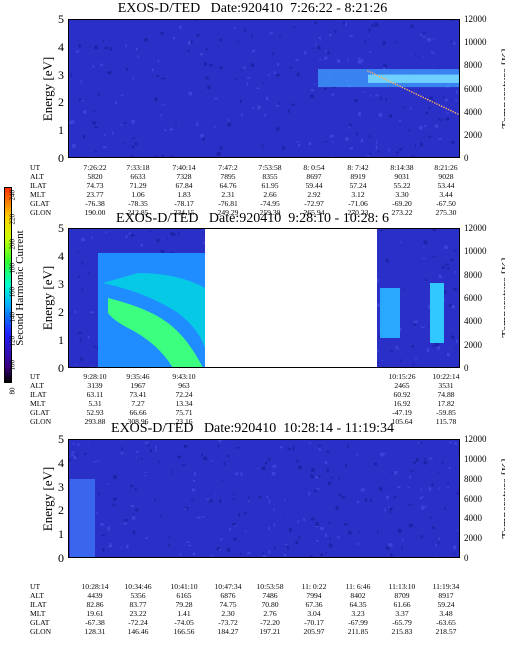 The height and width of the screenshot is (649, 505). What do you see at coordinates (138, 194) in the screenshot?
I see `table-cell: 1.06` at bounding box center [138, 194].